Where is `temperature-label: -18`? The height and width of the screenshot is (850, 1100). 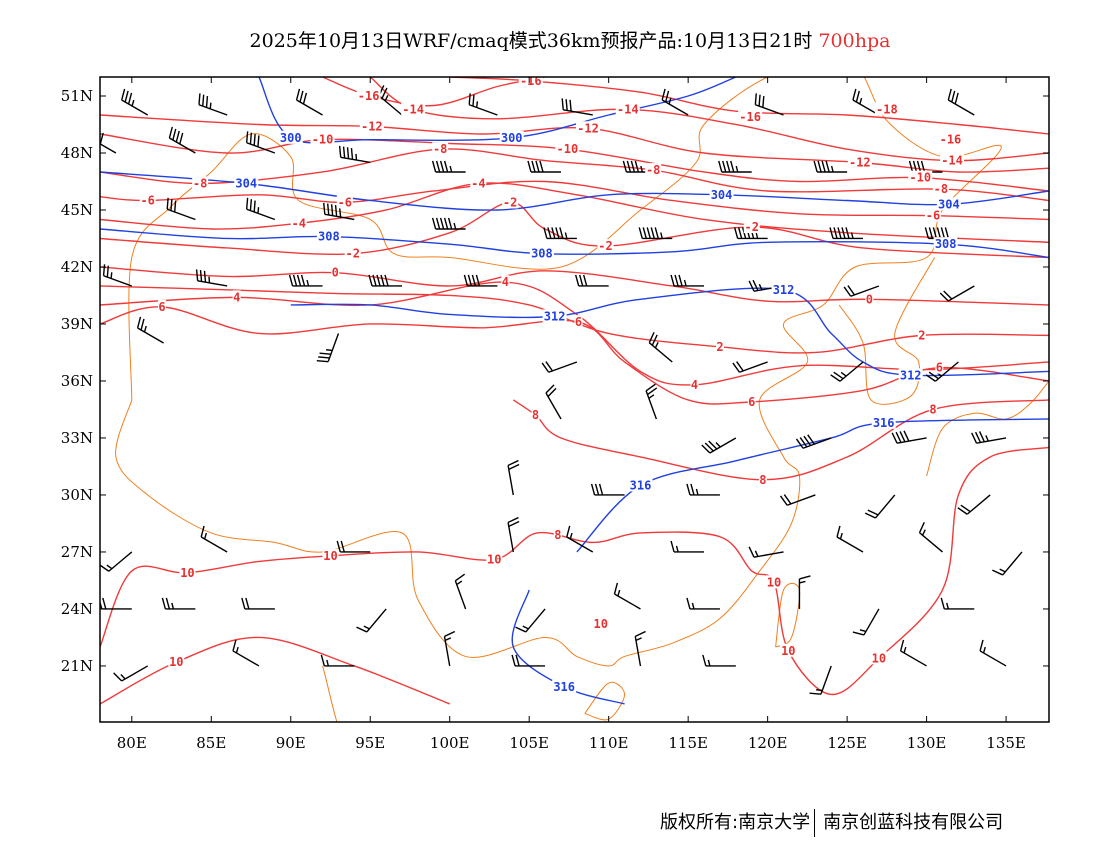 temperature-label: -18 is located at coordinates (887, 109).